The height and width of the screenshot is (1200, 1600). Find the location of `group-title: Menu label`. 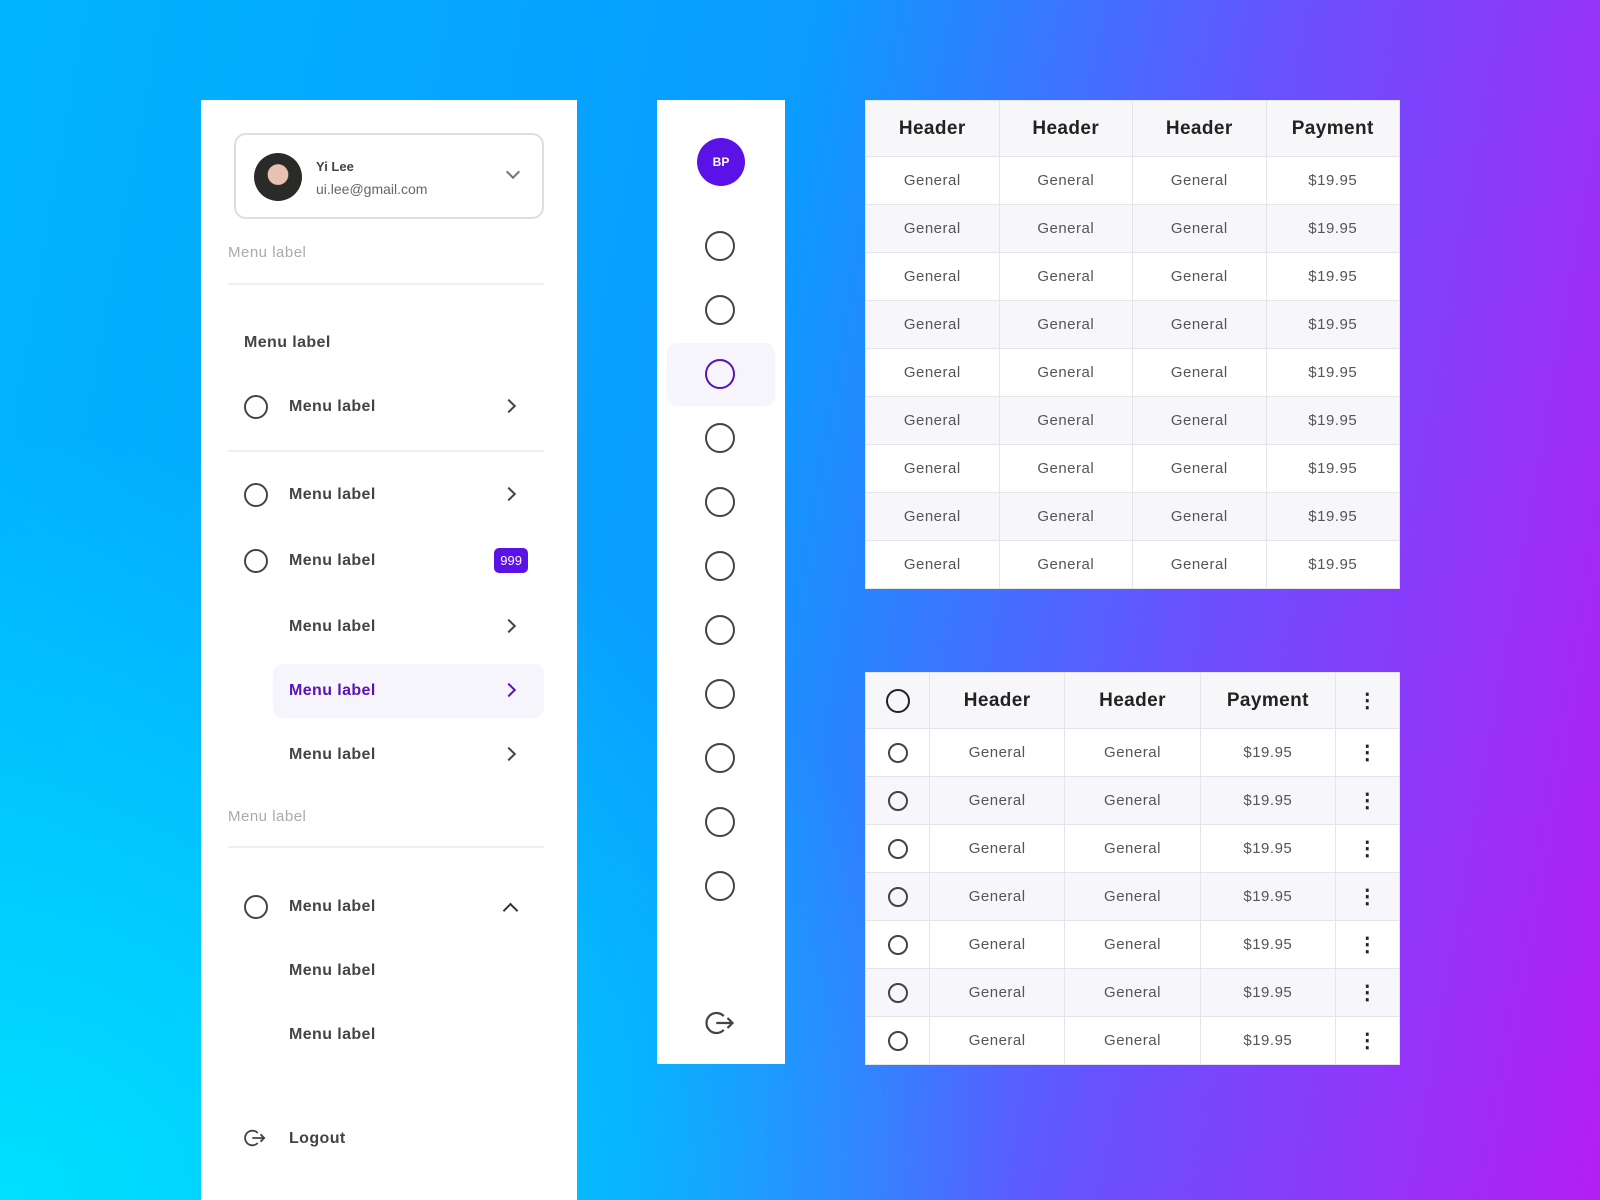

group-title: Menu label is located at coordinates (386, 343).